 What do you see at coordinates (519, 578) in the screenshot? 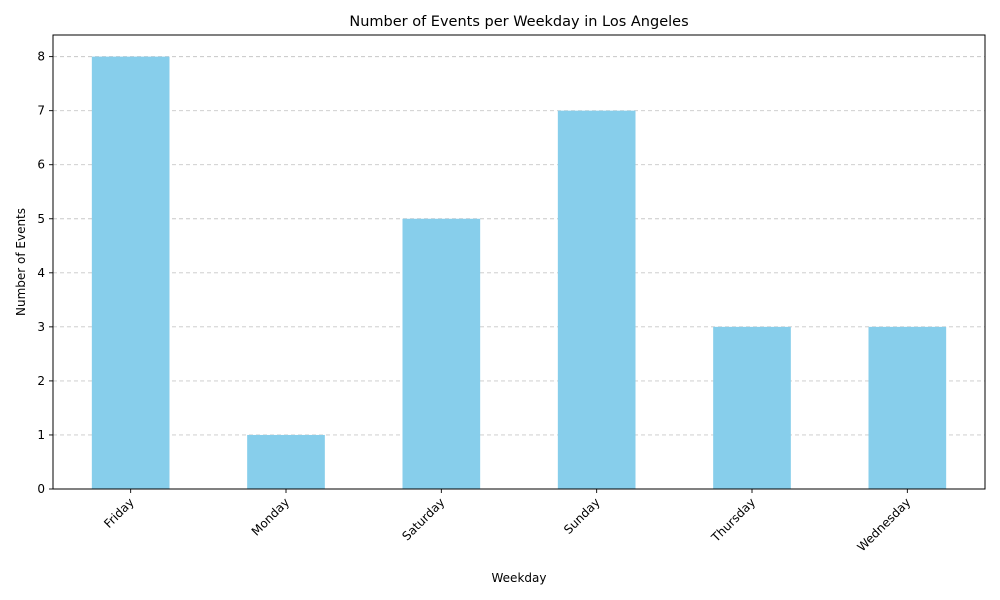
I see `x-axis-label: Weekday` at bounding box center [519, 578].